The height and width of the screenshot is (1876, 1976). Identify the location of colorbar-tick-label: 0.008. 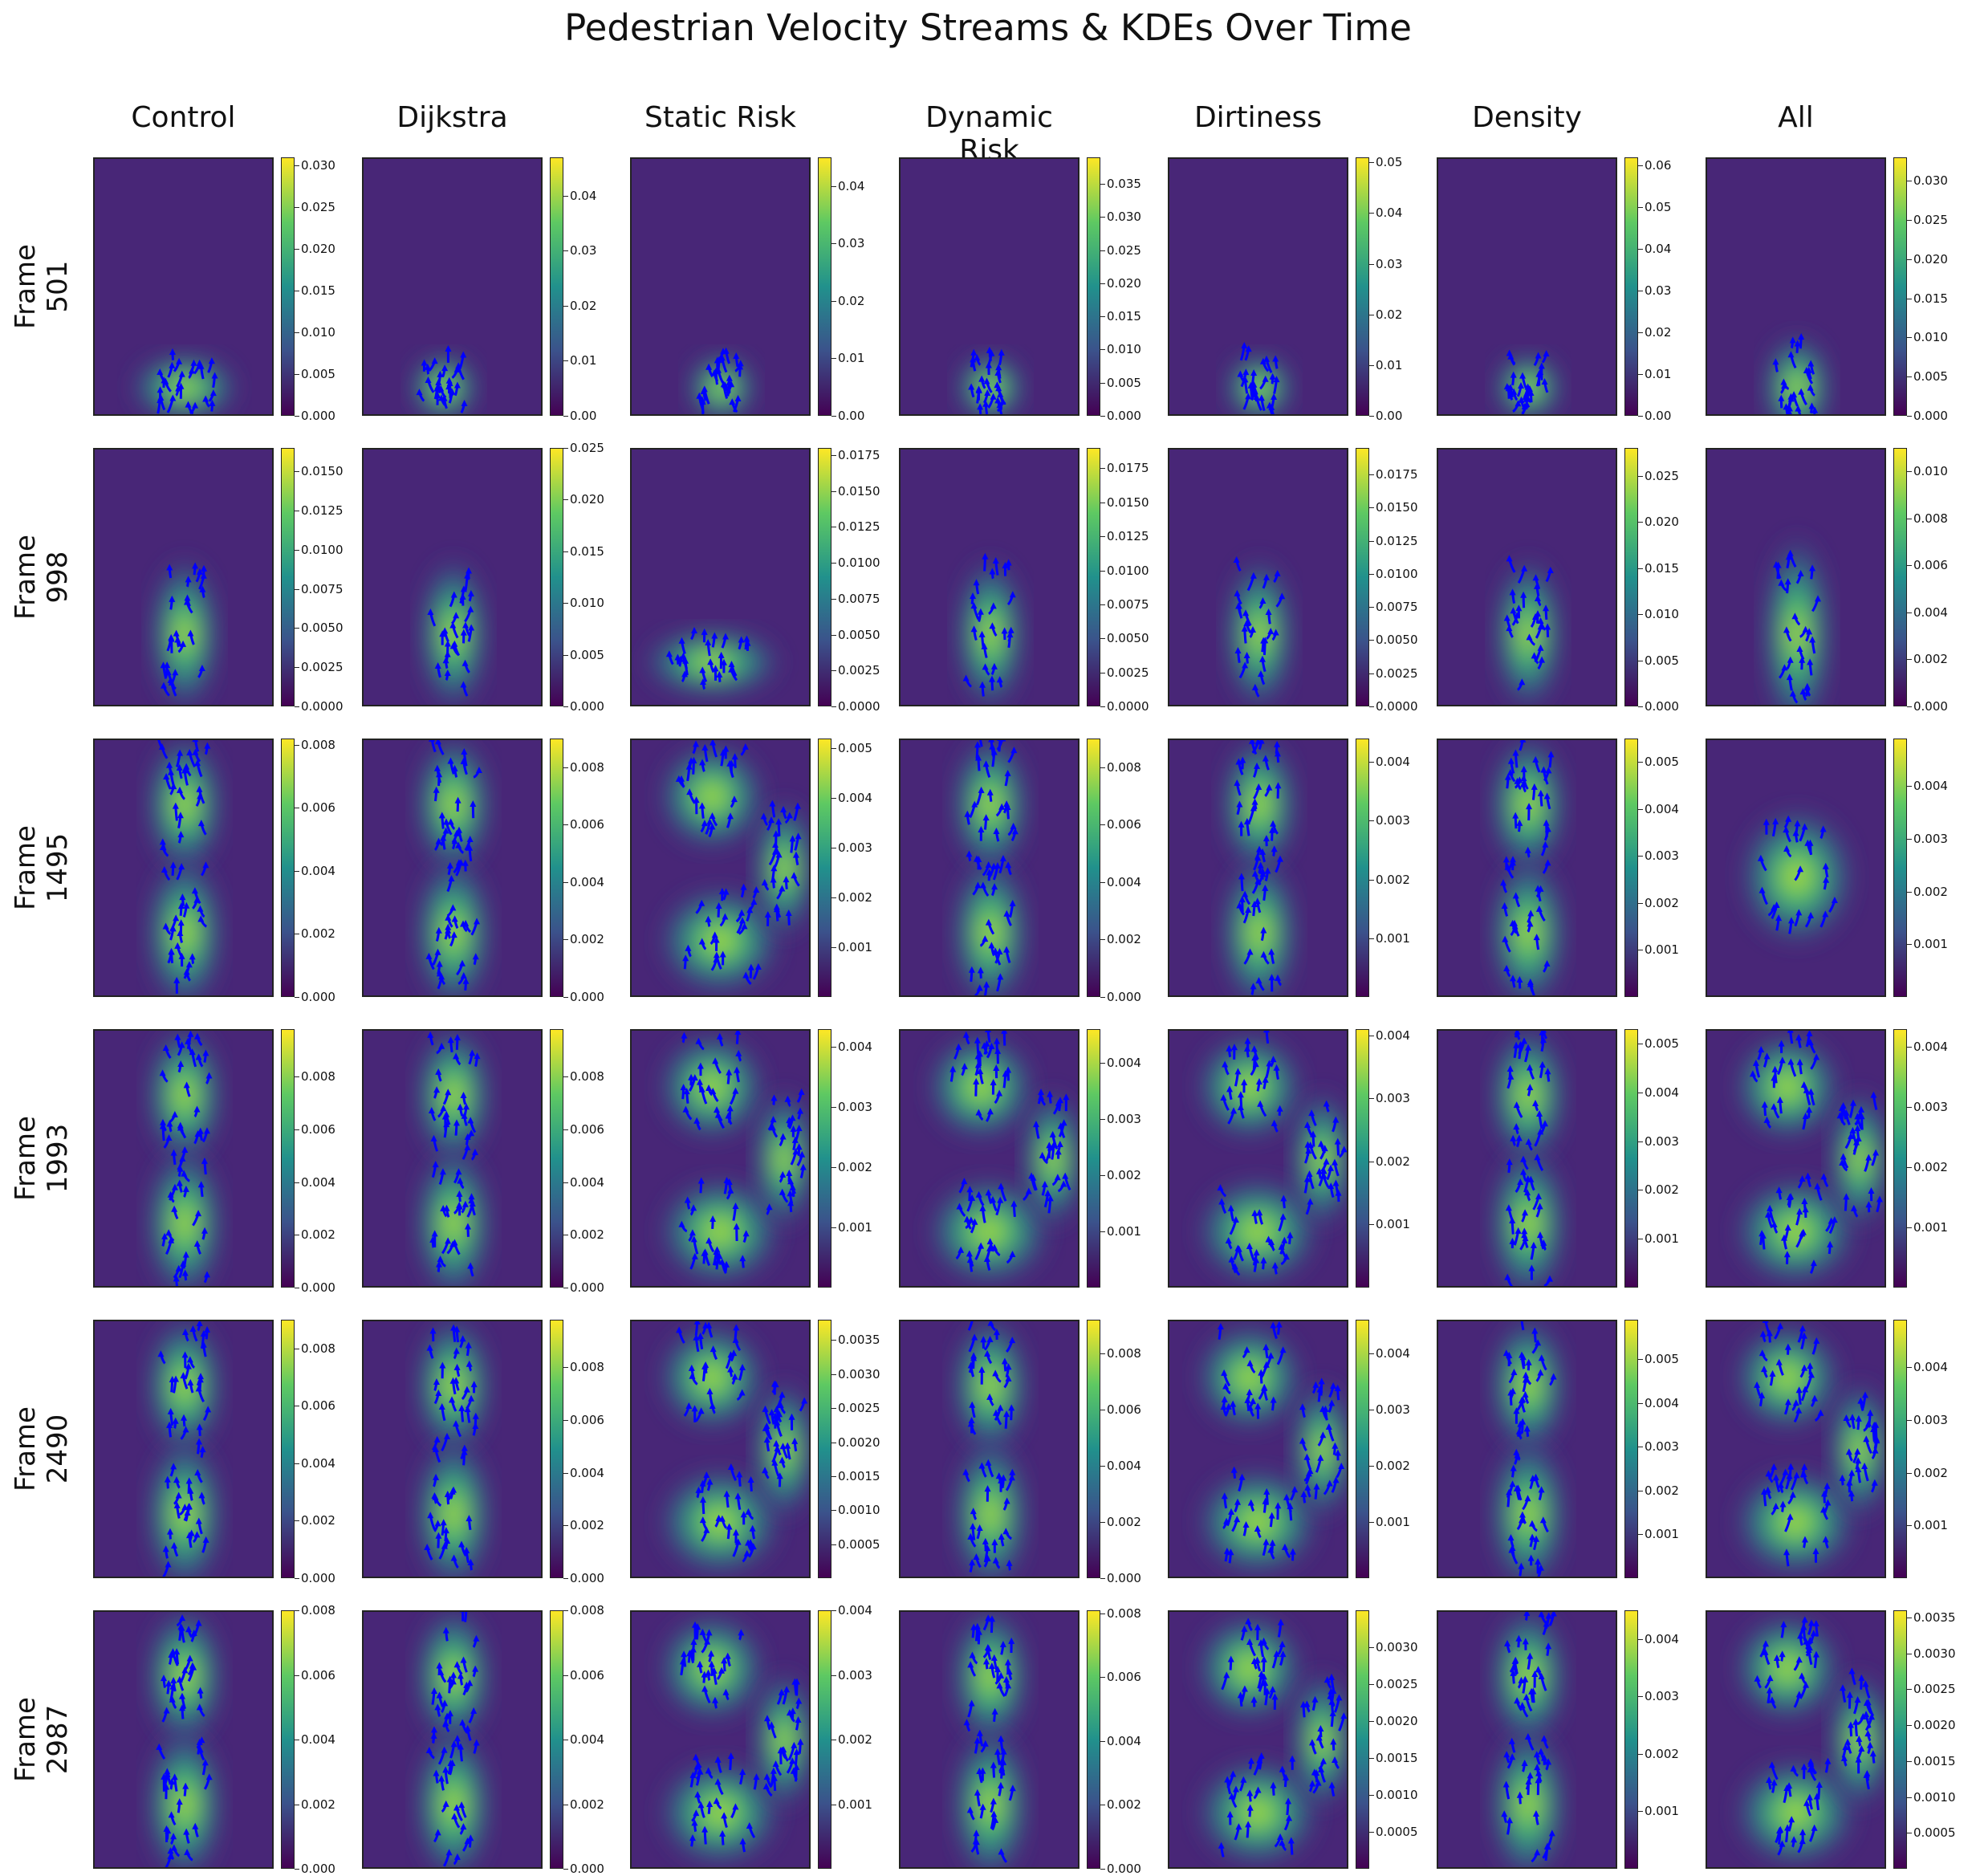
(587, 1610).